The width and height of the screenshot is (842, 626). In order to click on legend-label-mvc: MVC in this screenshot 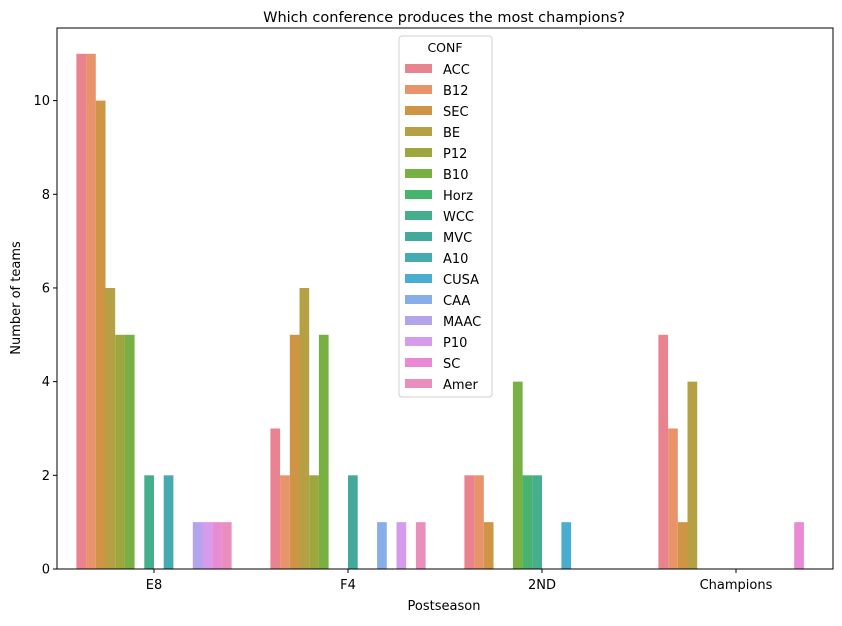, I will do `click(457, 238)`.